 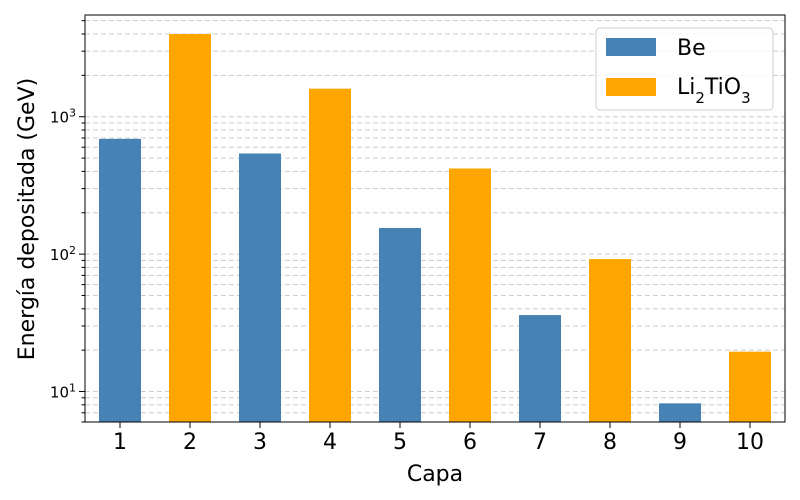 What do you see at coordinates (684, 69) in the screenshot?
I see `legend: Be Li2TiO3` at bounding box center [684, 69].